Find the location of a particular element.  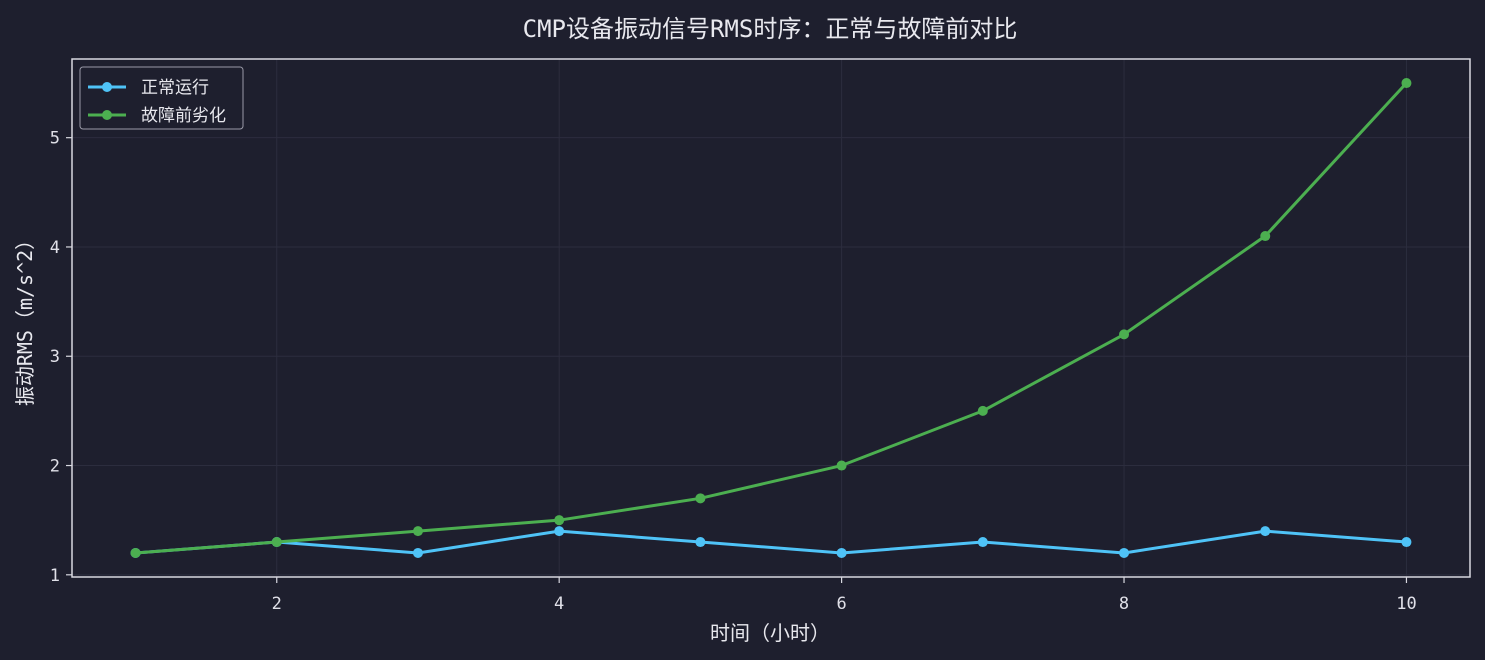

y-tick-label: 5 is located at coordinates (55, 139).